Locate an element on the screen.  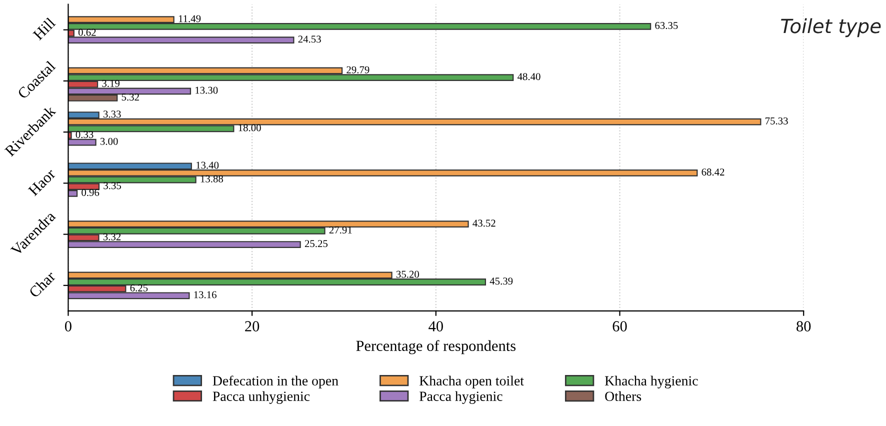
data-label: 25.25 is located at coordinates (316, 244).